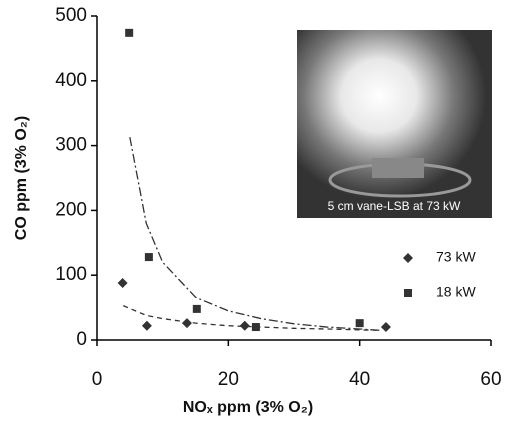 The height and width of the screenshot is (422, 511). What do you see at coordinates (228, 379) in the screenshot?
I see `x-tick-label: 20` at bounding box center [228, 379].